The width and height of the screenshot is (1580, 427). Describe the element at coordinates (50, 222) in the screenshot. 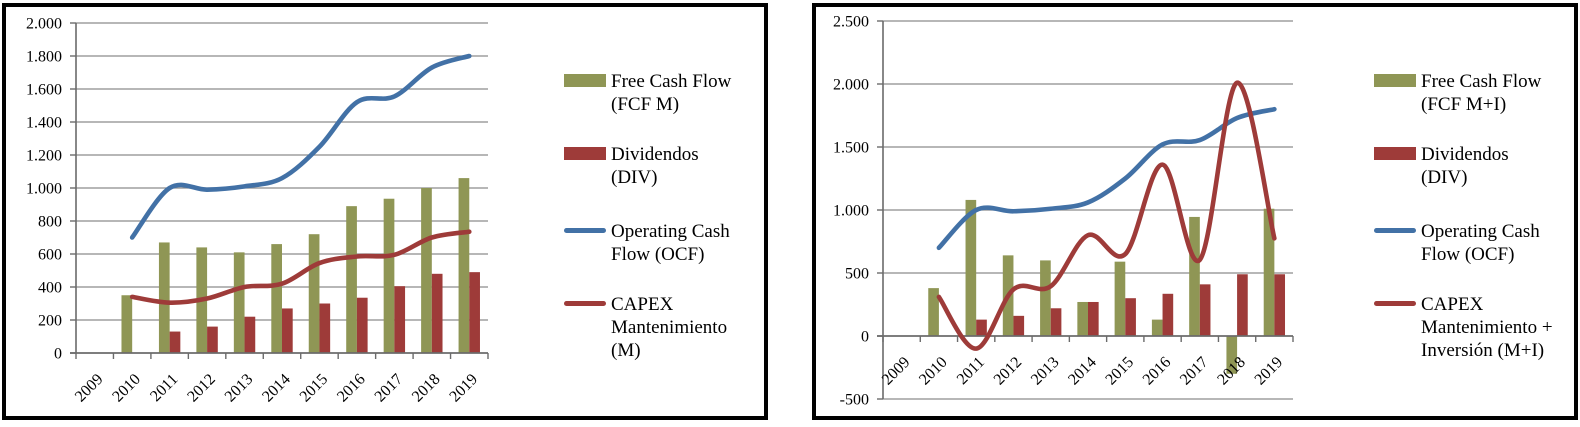

I see `y-tick-label: 800` at that location.